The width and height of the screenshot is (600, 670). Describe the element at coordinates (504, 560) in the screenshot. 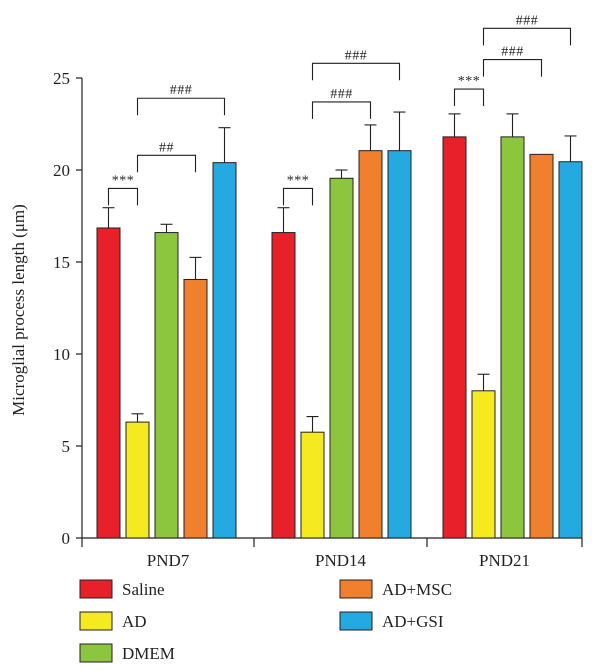

I see `x-tick-label: PND21` at that location.